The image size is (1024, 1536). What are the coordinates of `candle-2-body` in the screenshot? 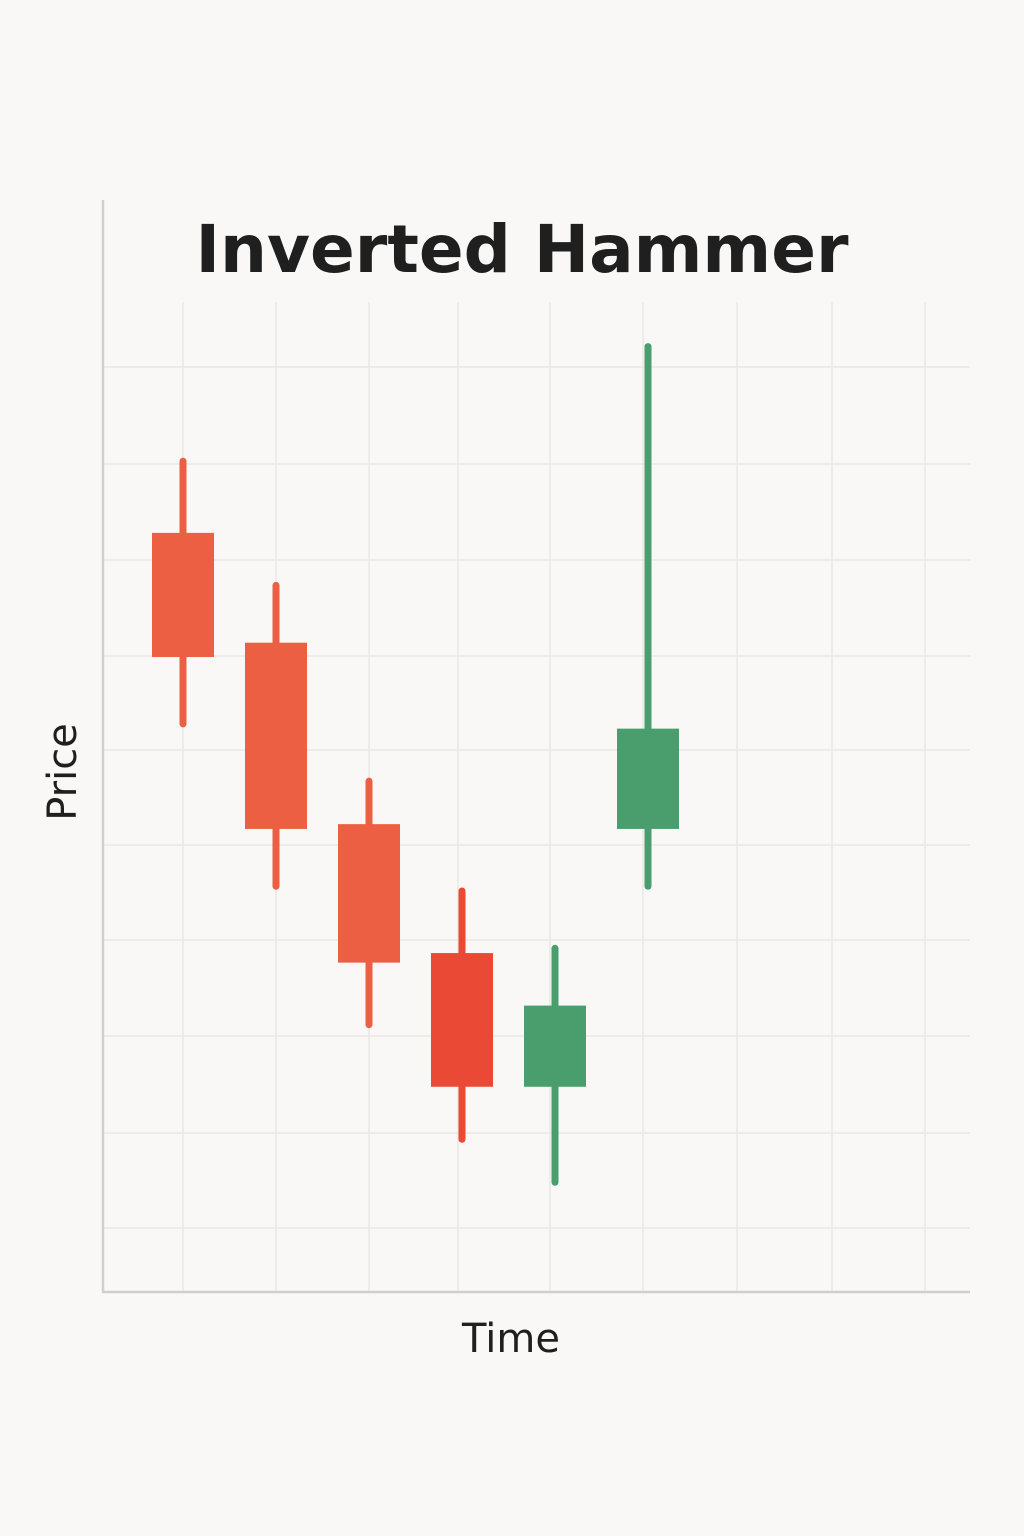 It's located at (276, 735).